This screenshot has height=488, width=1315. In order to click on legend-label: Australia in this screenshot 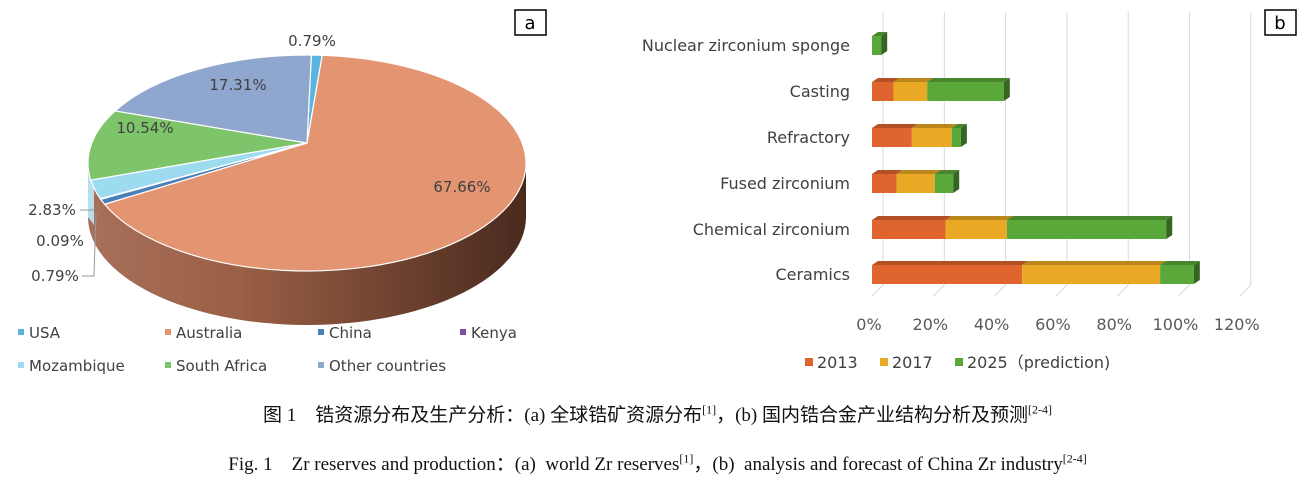, I will do `click(209, 333)`.